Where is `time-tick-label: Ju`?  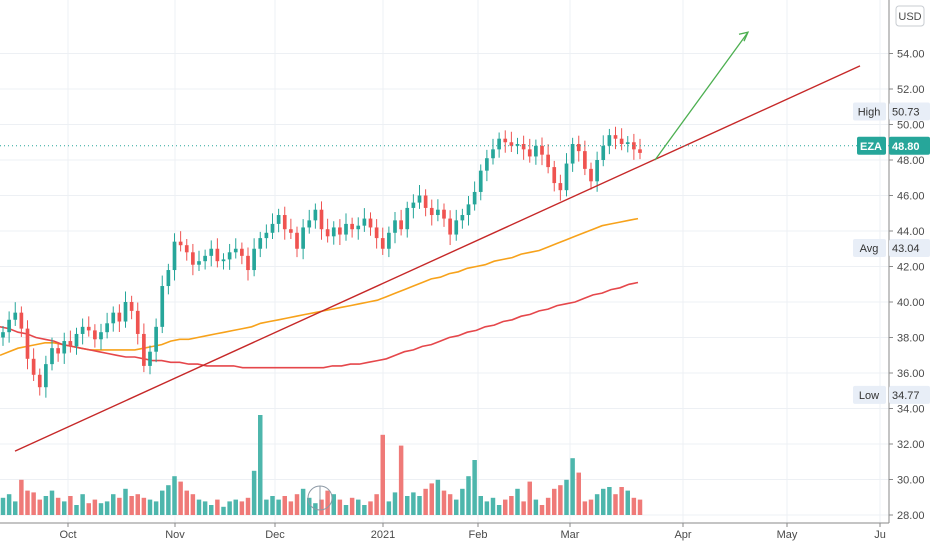
time-tick-label: Ju is located at coordinates (880, 535).